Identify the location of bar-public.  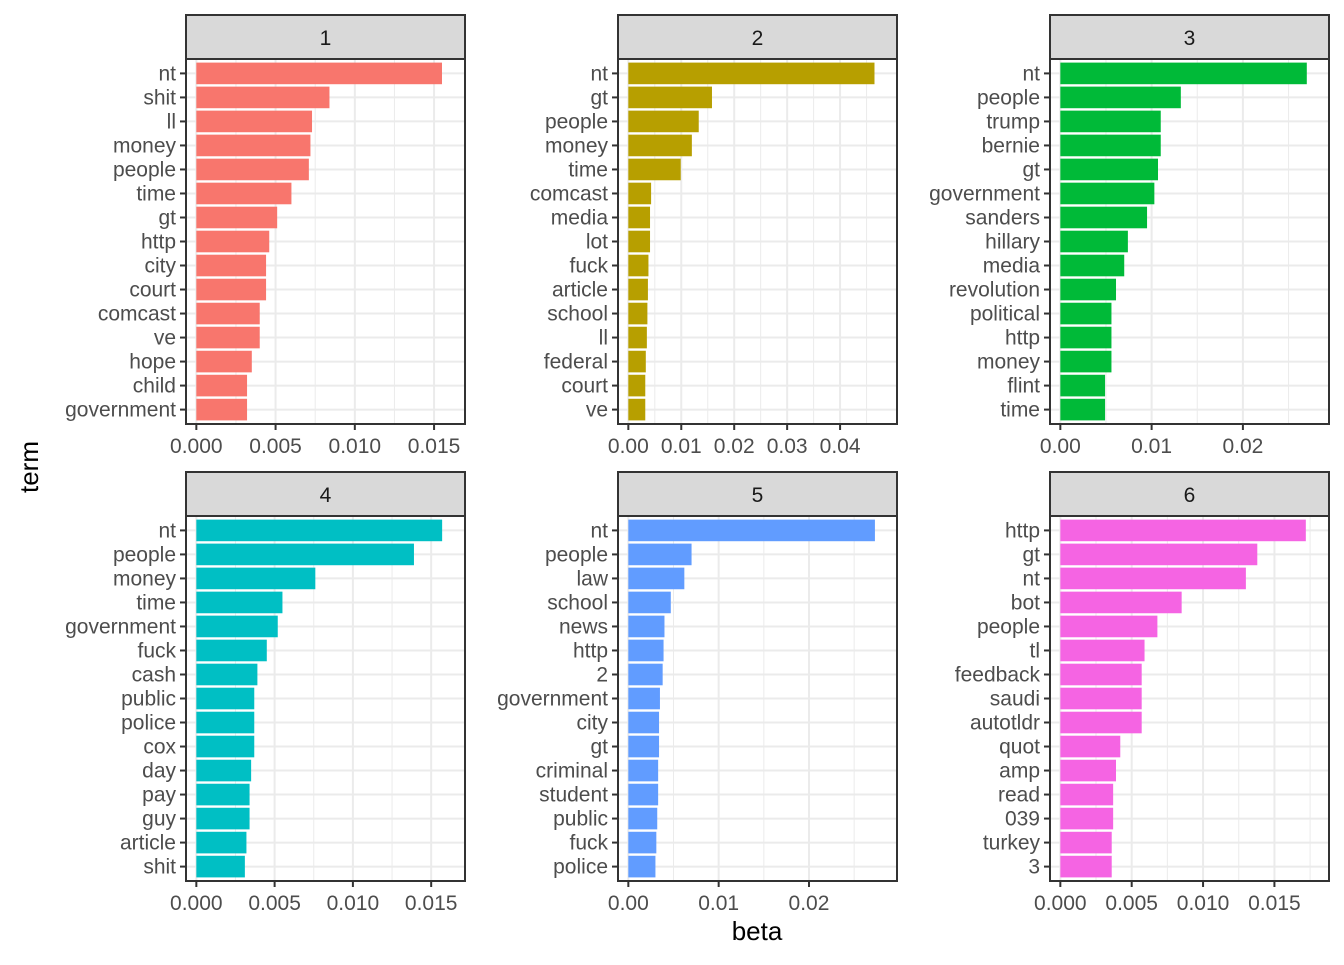
(643, 818).